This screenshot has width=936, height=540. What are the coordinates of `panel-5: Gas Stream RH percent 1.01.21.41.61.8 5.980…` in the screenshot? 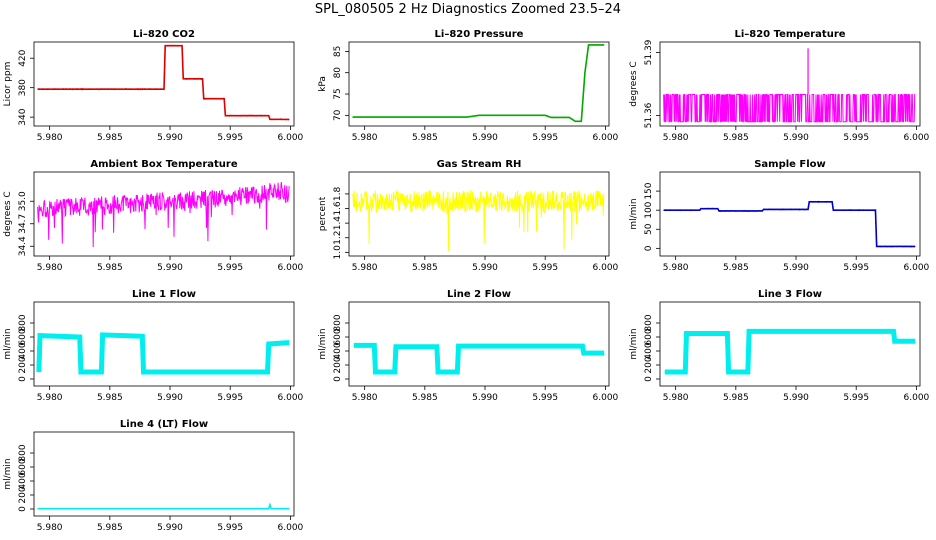 It's located at (468, 216).